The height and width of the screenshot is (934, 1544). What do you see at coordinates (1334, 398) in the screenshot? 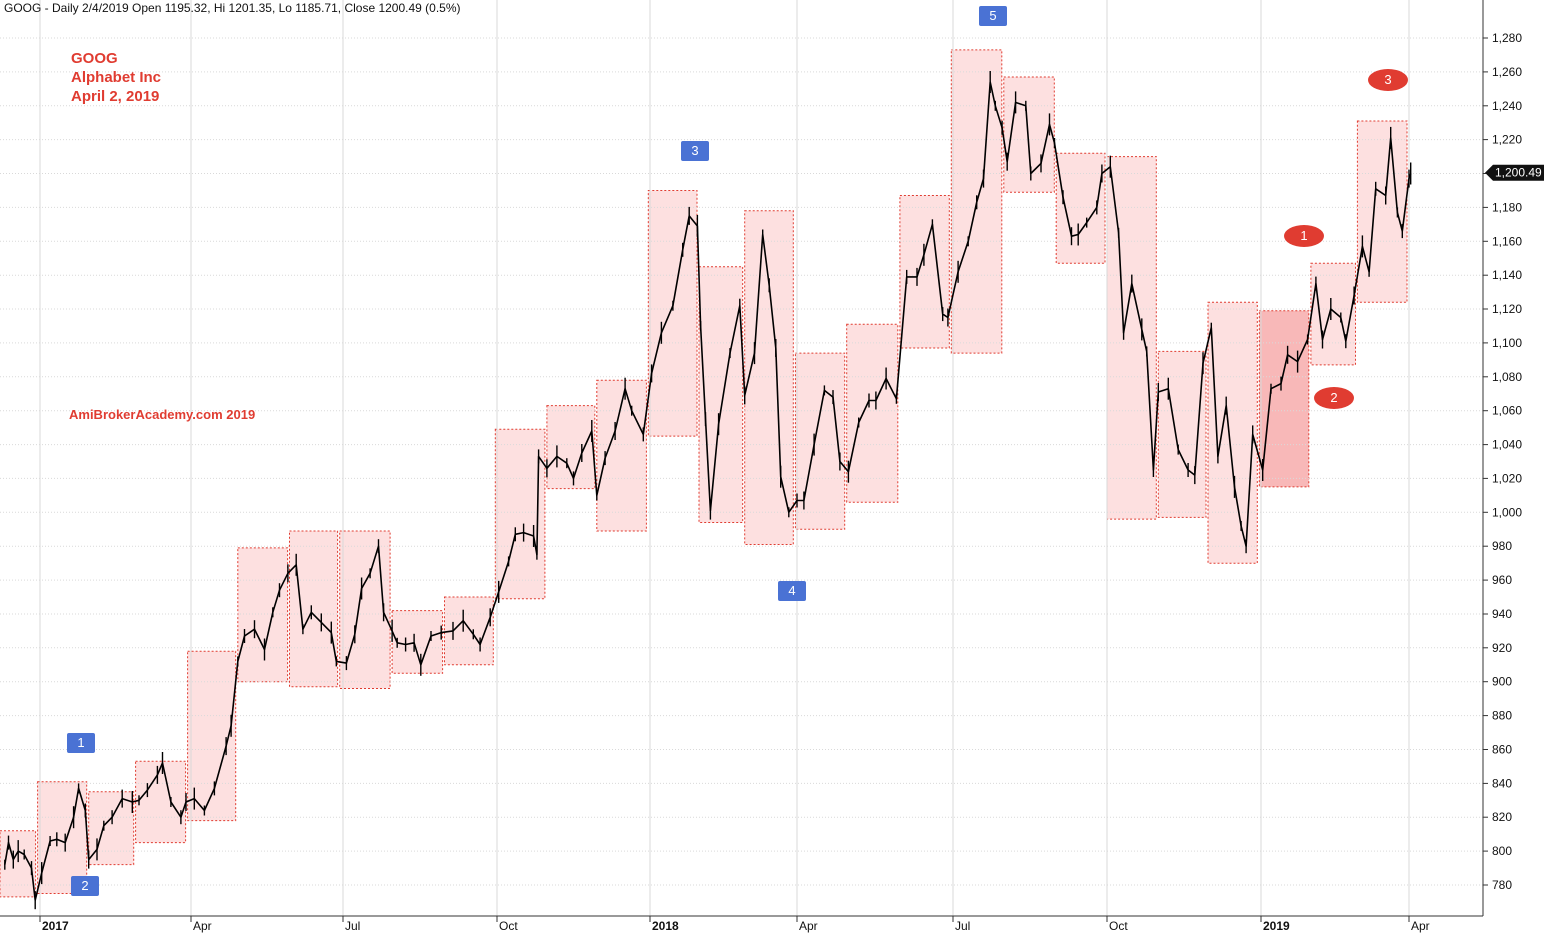
I see `red-marker-2: 2` at bounding box center [1334, 398].